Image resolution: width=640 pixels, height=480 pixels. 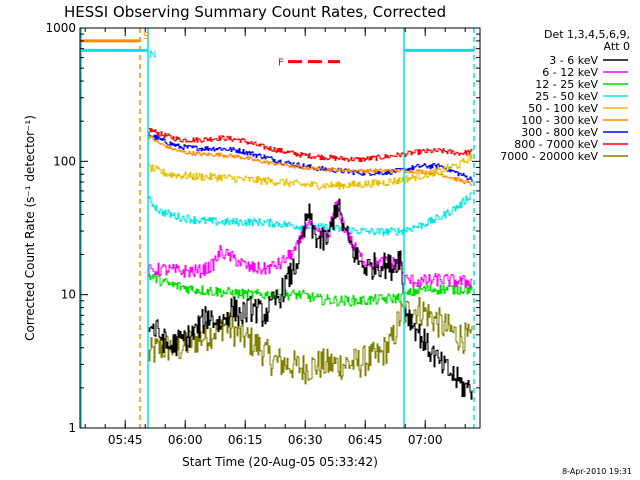 I want to click on legend-label-2: 12 - 25 keV, so click(x=566, y=84).